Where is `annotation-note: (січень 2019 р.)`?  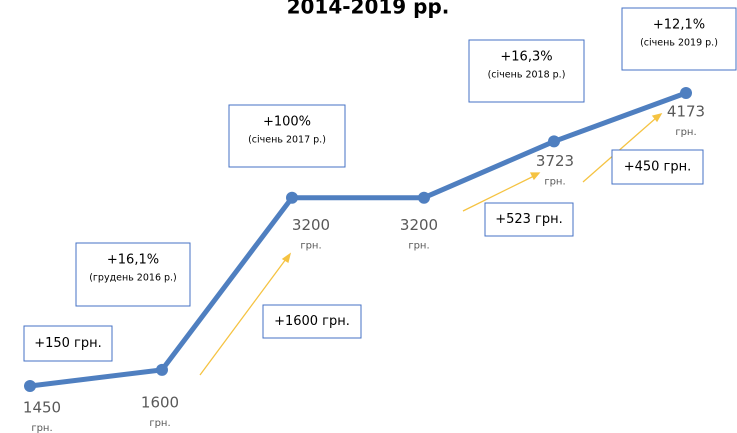
annotation-note: (січень 2019 р.) is located at coordinates (679, 43).